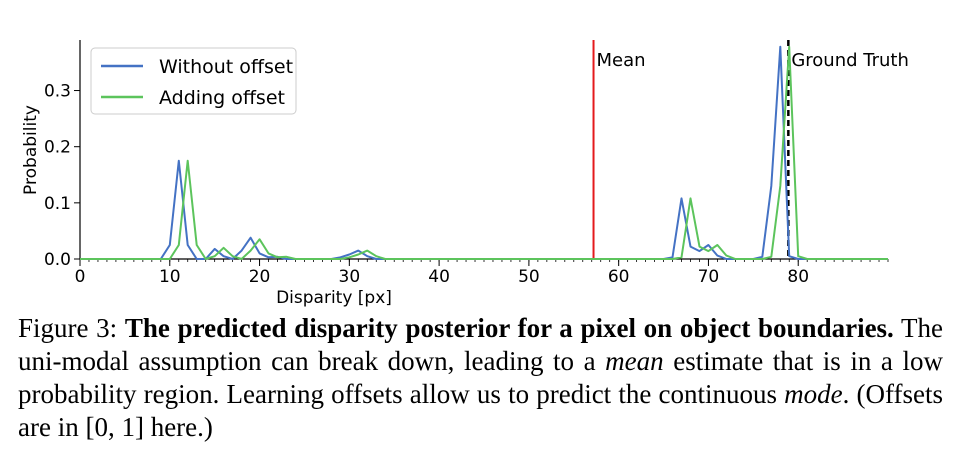  Describe the element at coordinates (334, 298) in the screenshot. I see `x-axis-label: Disparity [px]` at that location.